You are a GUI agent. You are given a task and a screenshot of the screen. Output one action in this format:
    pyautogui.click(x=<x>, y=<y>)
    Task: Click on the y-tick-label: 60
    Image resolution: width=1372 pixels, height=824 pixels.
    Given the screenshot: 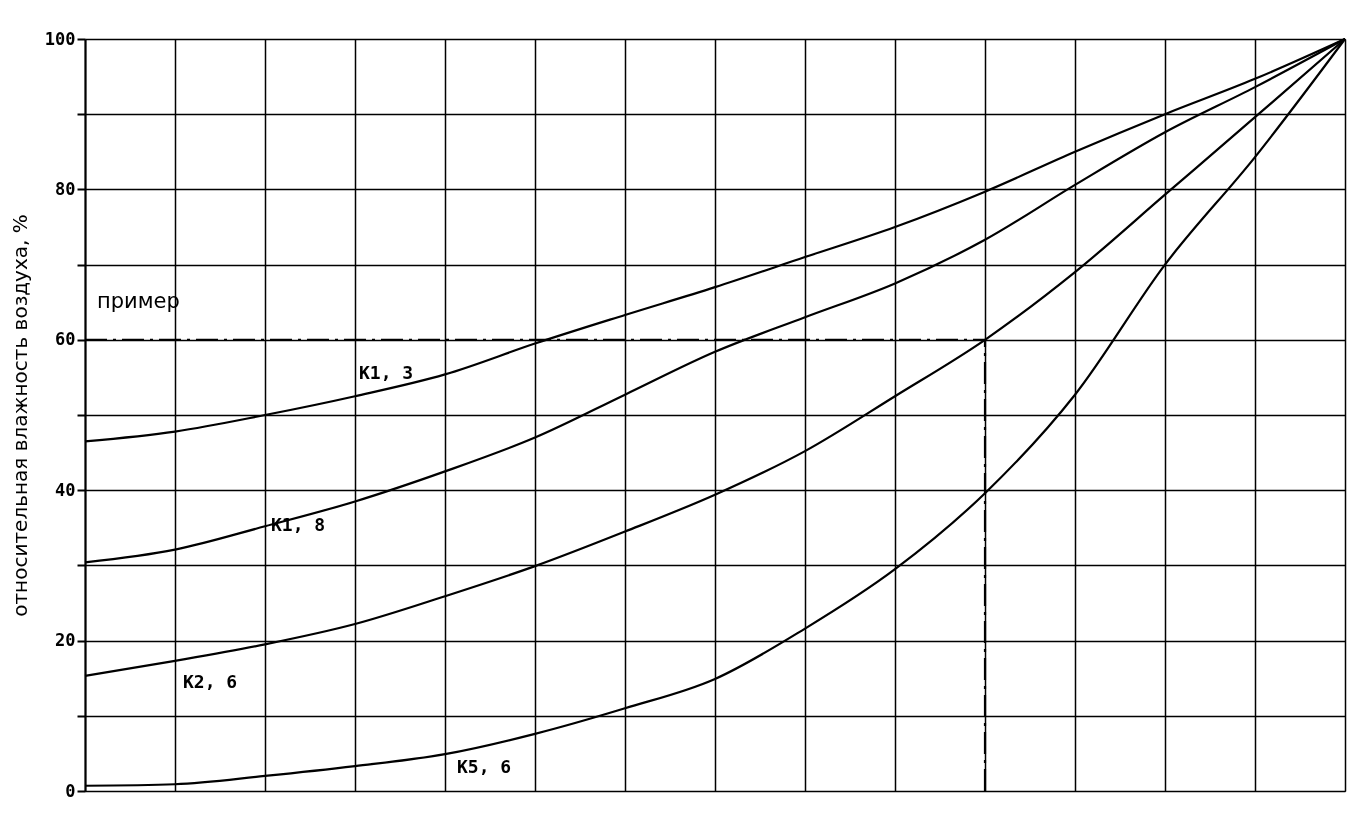 What is the action you would take?
    pyautogui.click(x=65, y=339)
    